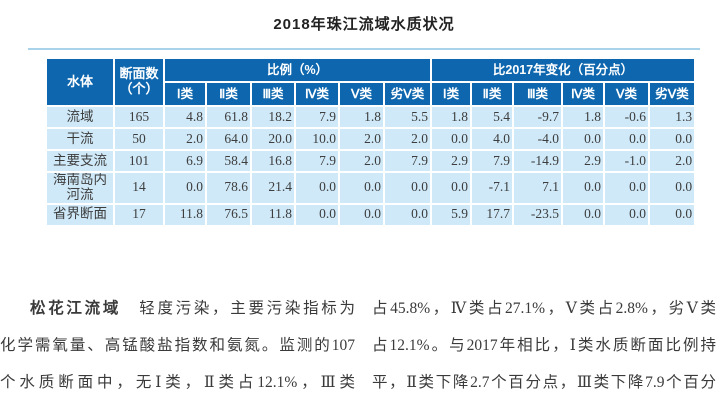 The height and width of the screenshot is (401, 728). Describe the element at coordinates (80, 117) in the screenshot. I see `table-cell: 流域` at that location.